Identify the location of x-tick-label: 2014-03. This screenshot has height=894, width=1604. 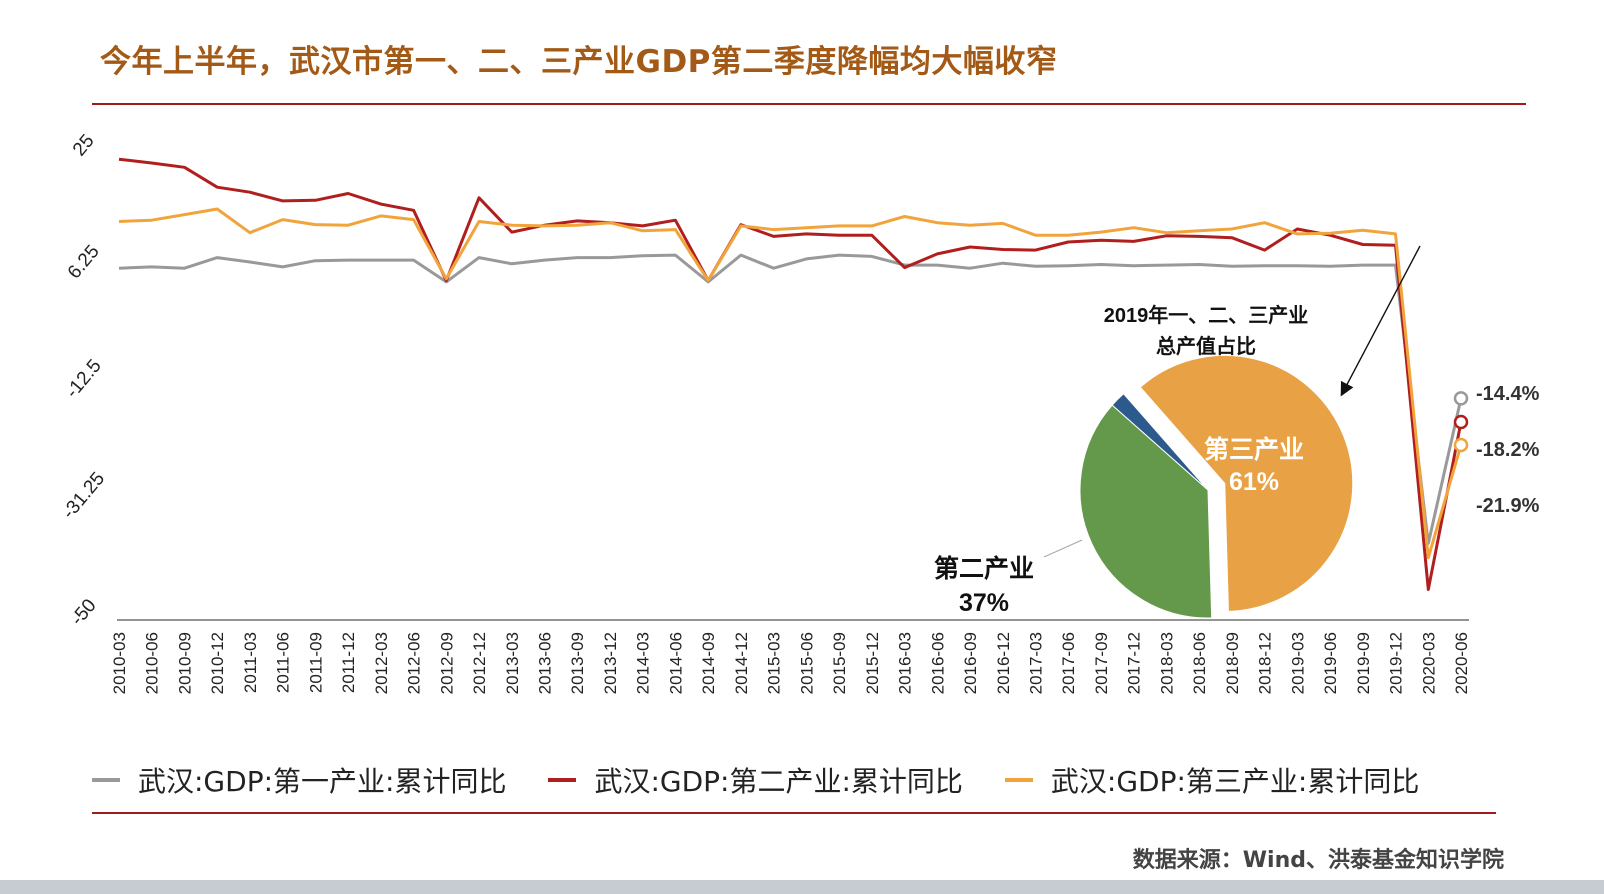
(643, 663).